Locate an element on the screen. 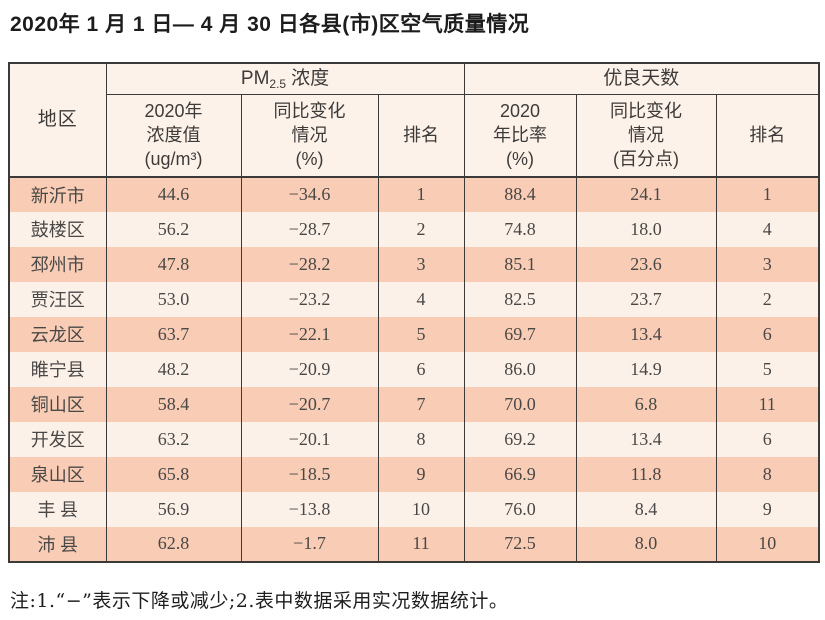 Image resolution: width=825 pixels, height=620 pixels. pm25-suffix: 浓度 is located at coordinates (310, 79).